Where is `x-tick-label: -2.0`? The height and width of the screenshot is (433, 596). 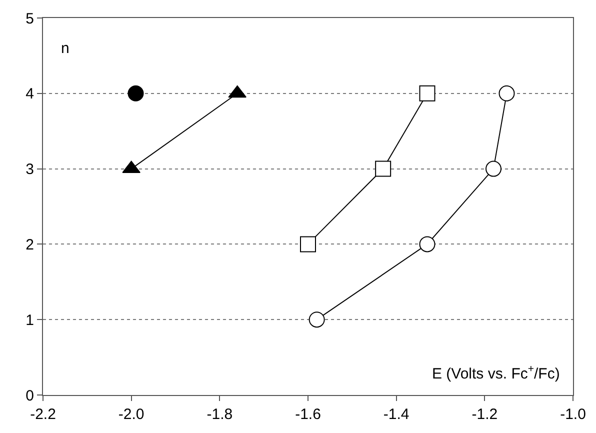 x-tick-label: -2.0 is located at coordinates (131, 414).